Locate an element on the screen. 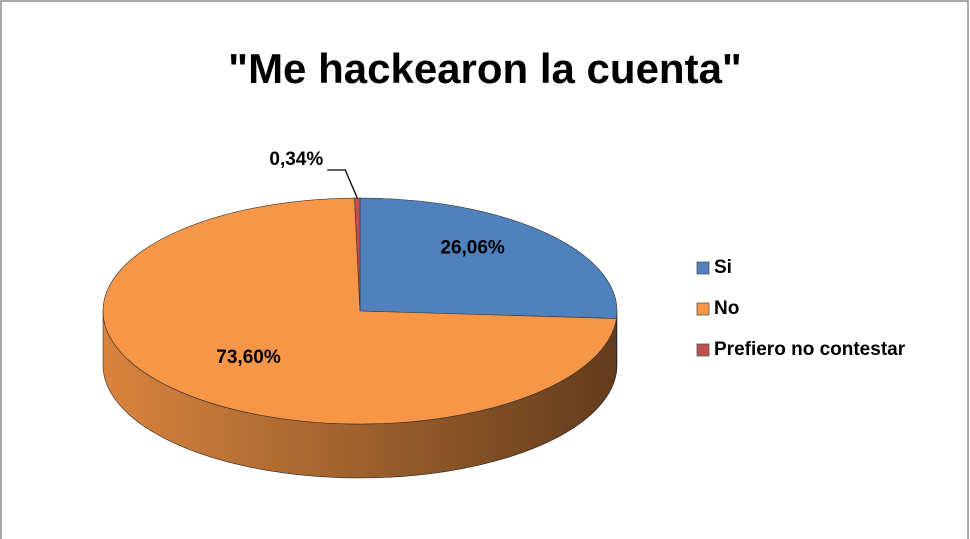 The height and width of the screenshot is (539, 970). data-label: 73,60% is located at coordinates (248, 357).